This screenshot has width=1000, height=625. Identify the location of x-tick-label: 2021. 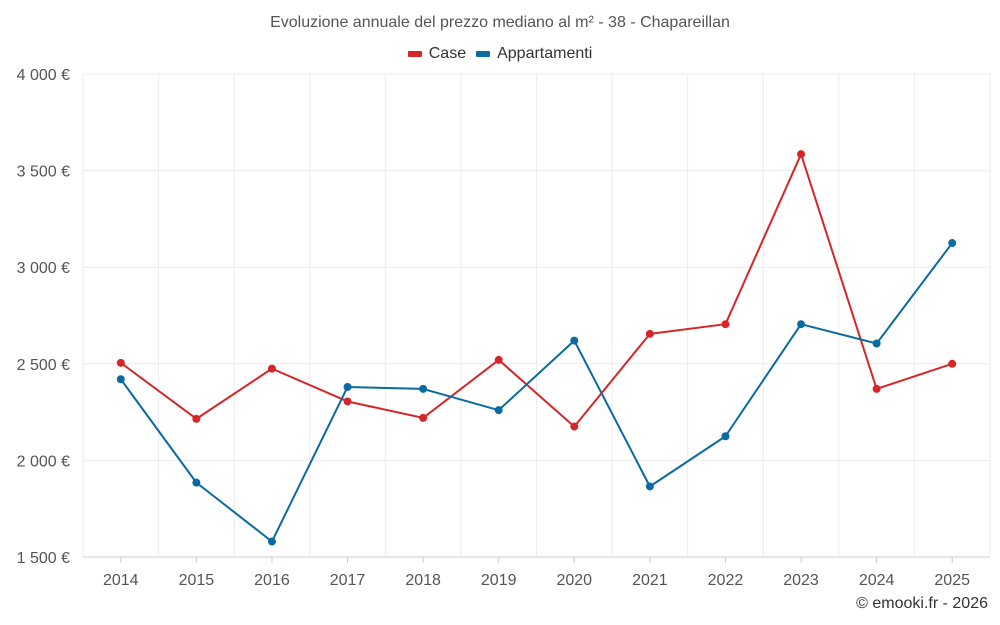
(650, 580).